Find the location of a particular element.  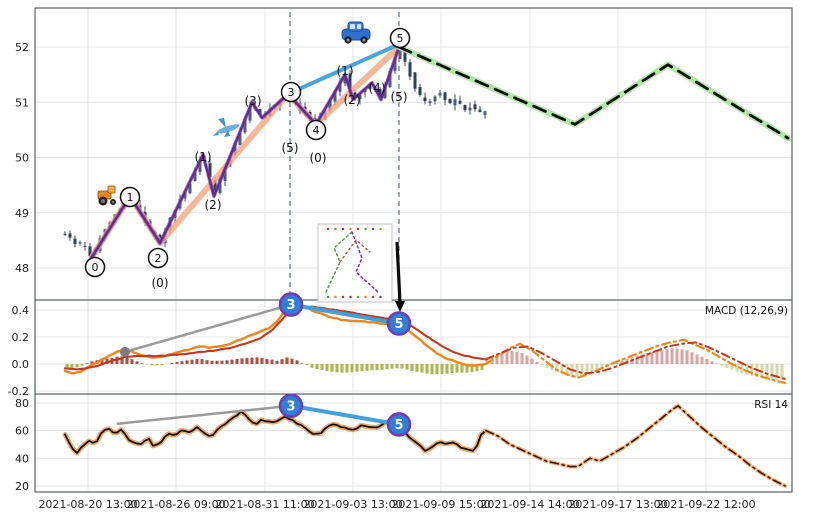

rsi-gray-trendline is located at coordinates (204, 414).